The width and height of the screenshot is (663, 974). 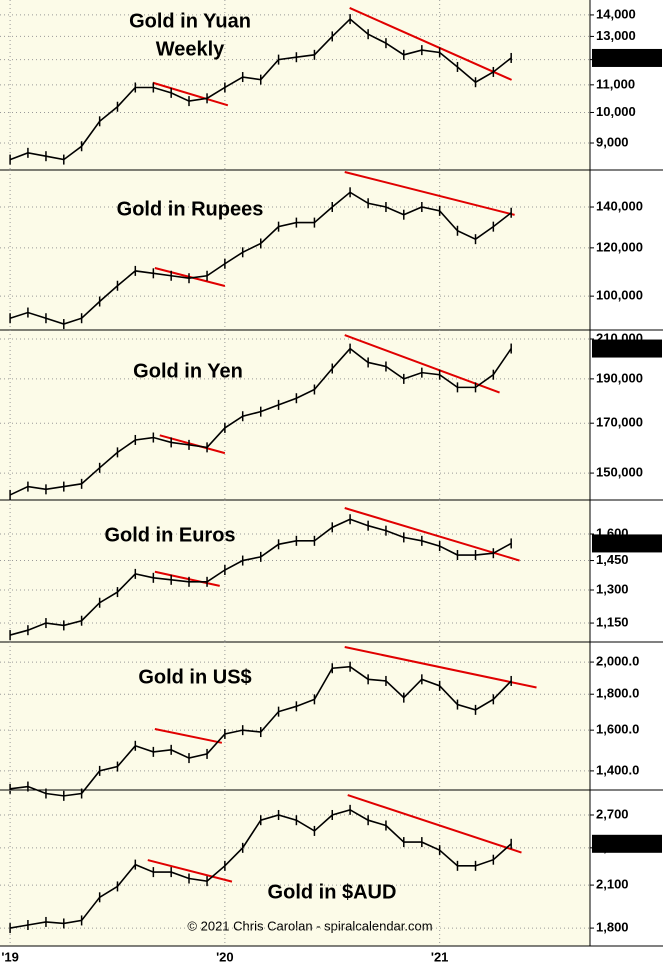 I want to click on x-tick-label: '19, so click(x=10, y=956).